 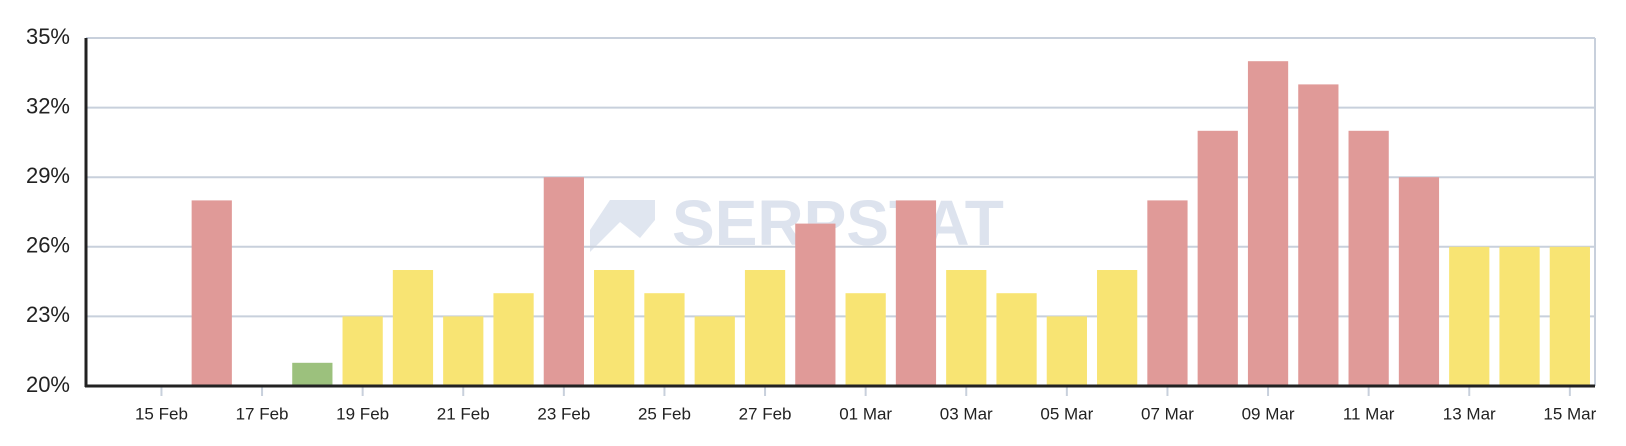 I want to click on x-tick-label: 01 Mar, so click(x=865, y=413).